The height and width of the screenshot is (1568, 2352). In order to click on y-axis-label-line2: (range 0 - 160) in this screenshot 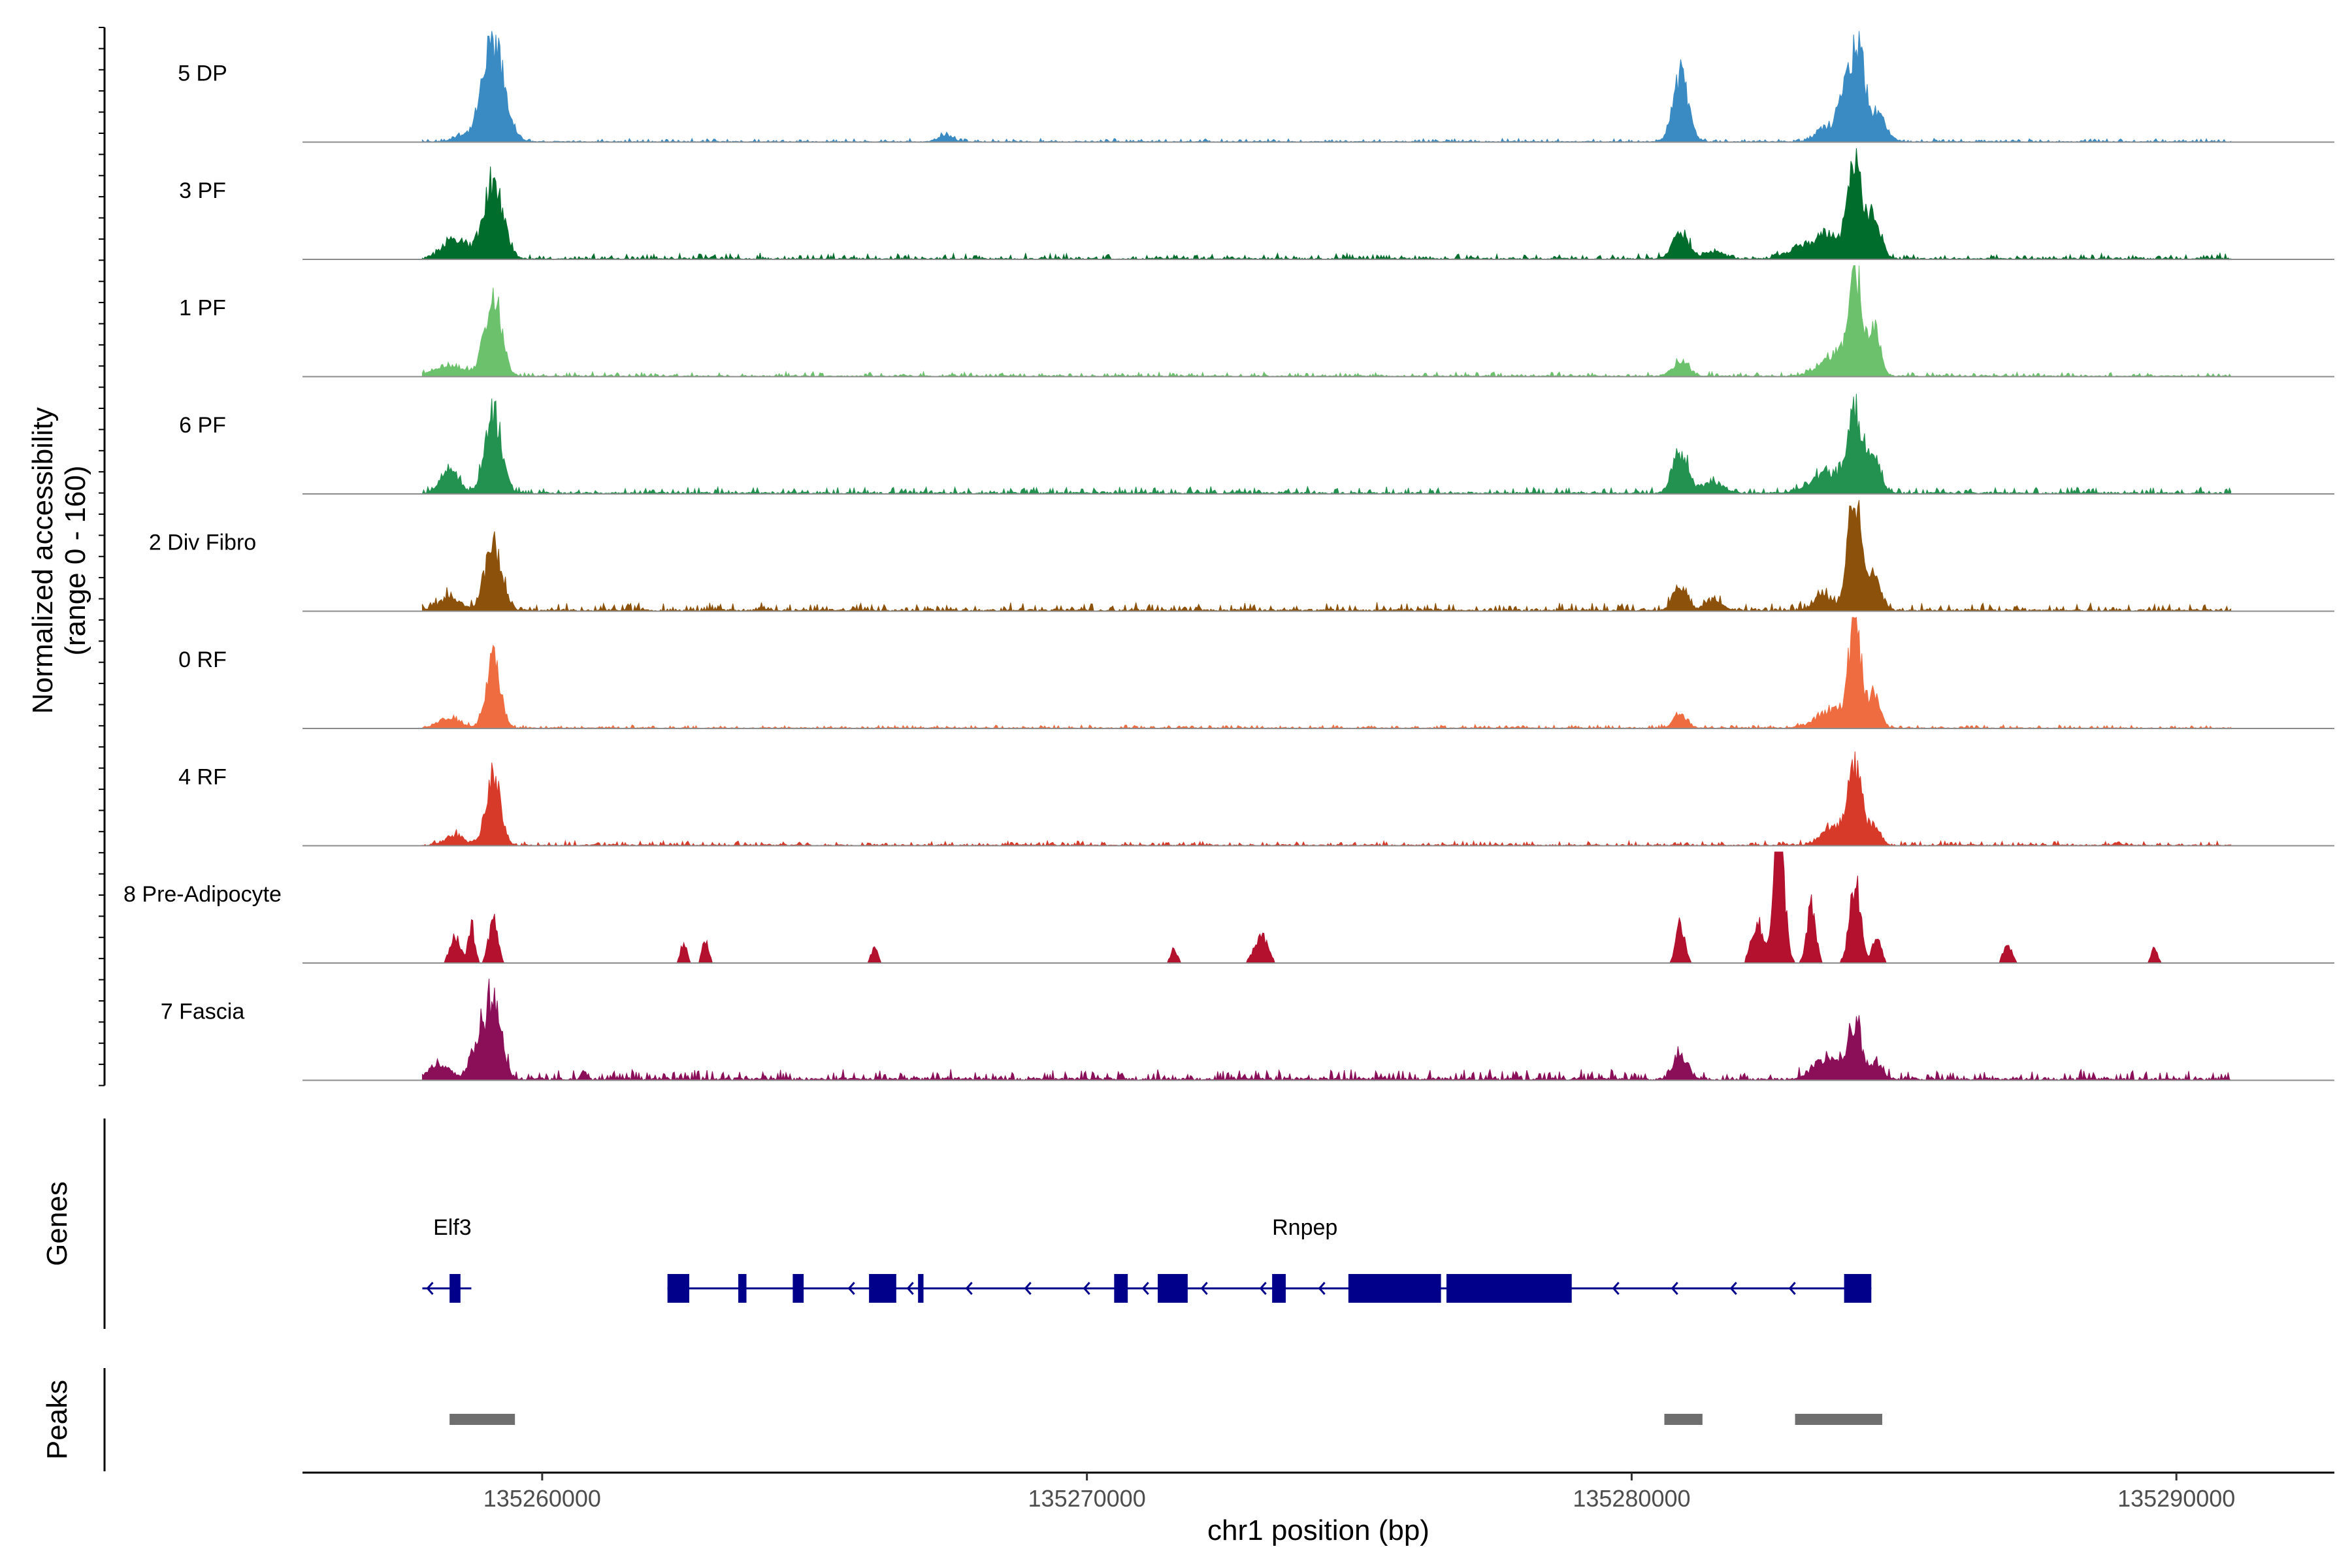, I will do `click(75, 560)`.